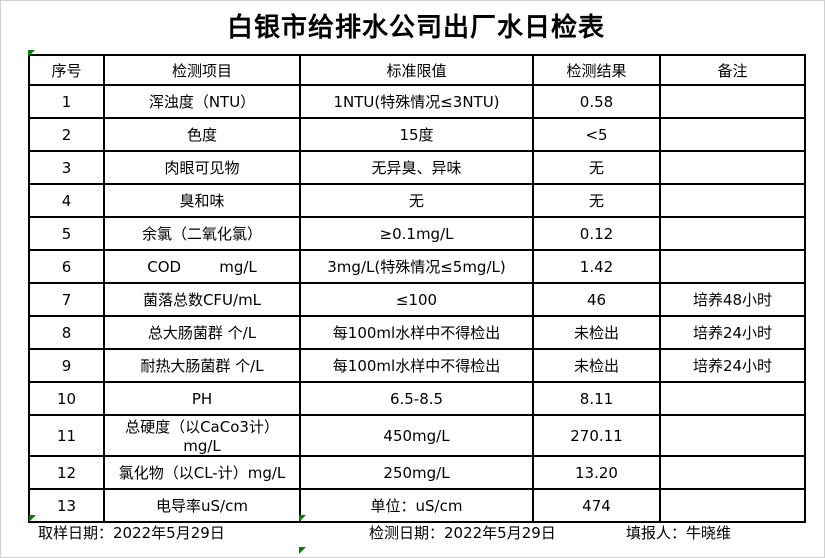  I want to click on table-row: 6 COD mg/L 3mg/L(特殊情况≤5mg/L) 1.42, so click(417, 266).